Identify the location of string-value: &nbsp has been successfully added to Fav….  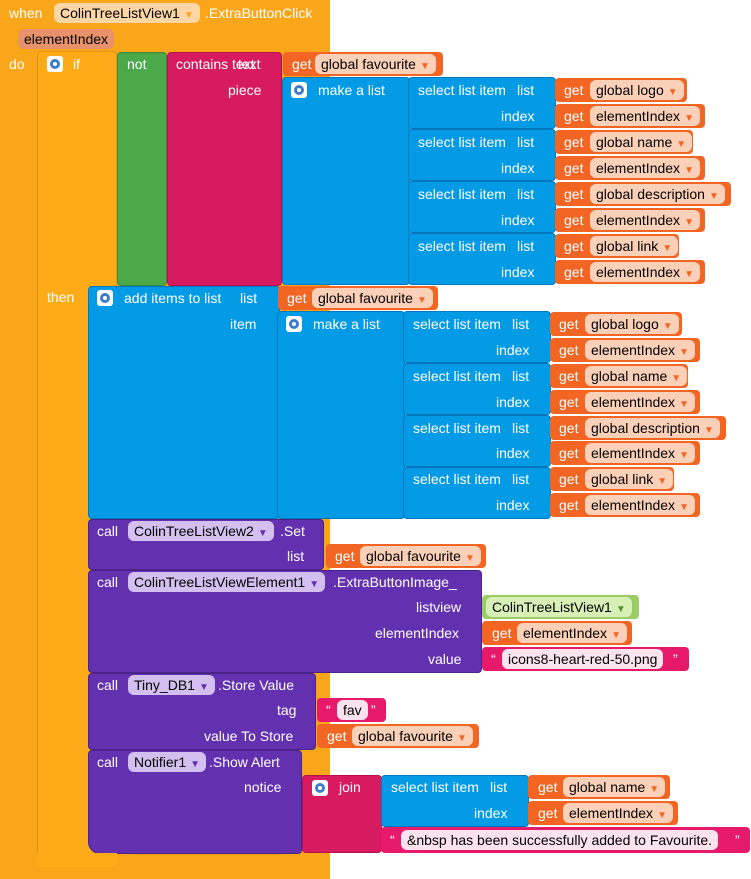
(560, 840).